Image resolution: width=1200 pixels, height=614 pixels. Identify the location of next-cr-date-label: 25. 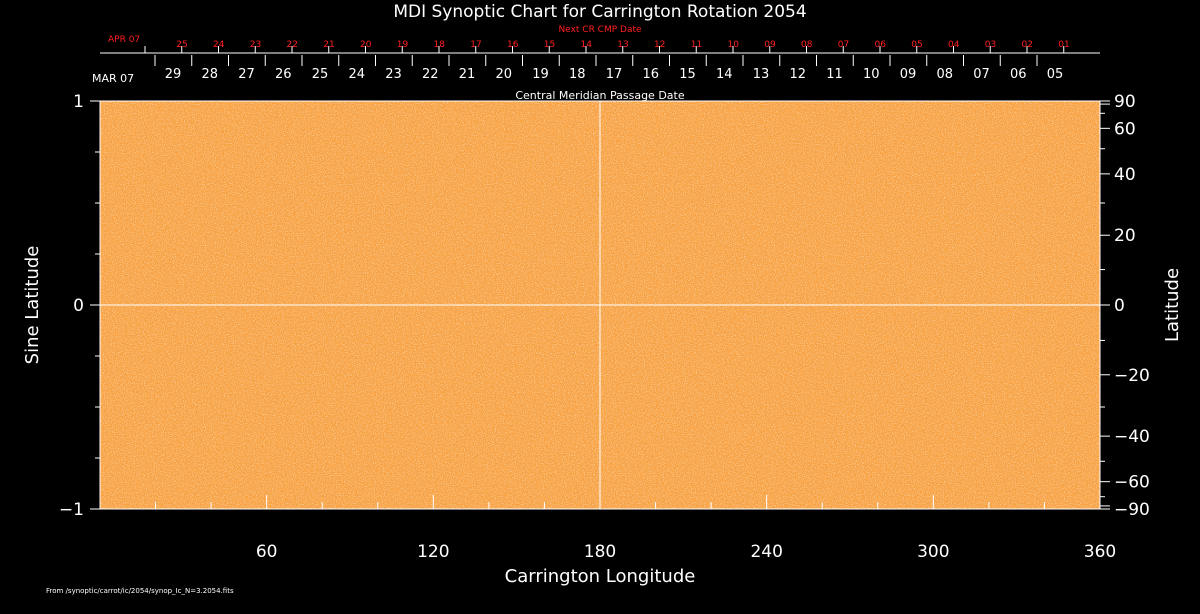
(181, 45).